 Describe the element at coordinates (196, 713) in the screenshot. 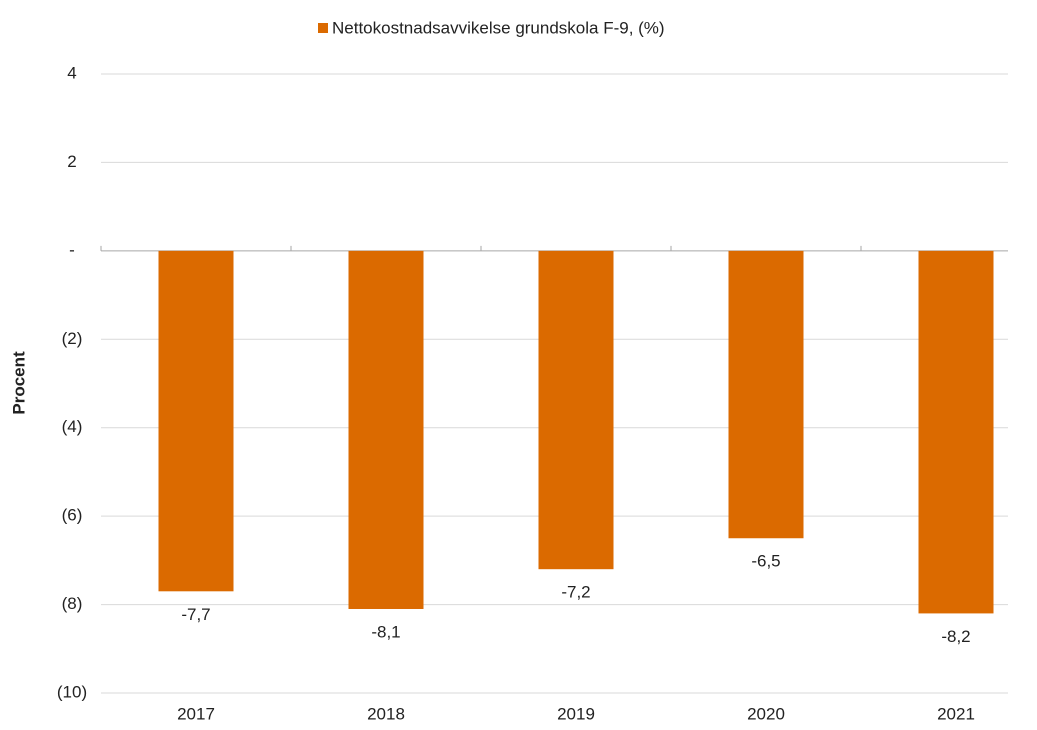

I see `x-tick-label: 2017` at that location.